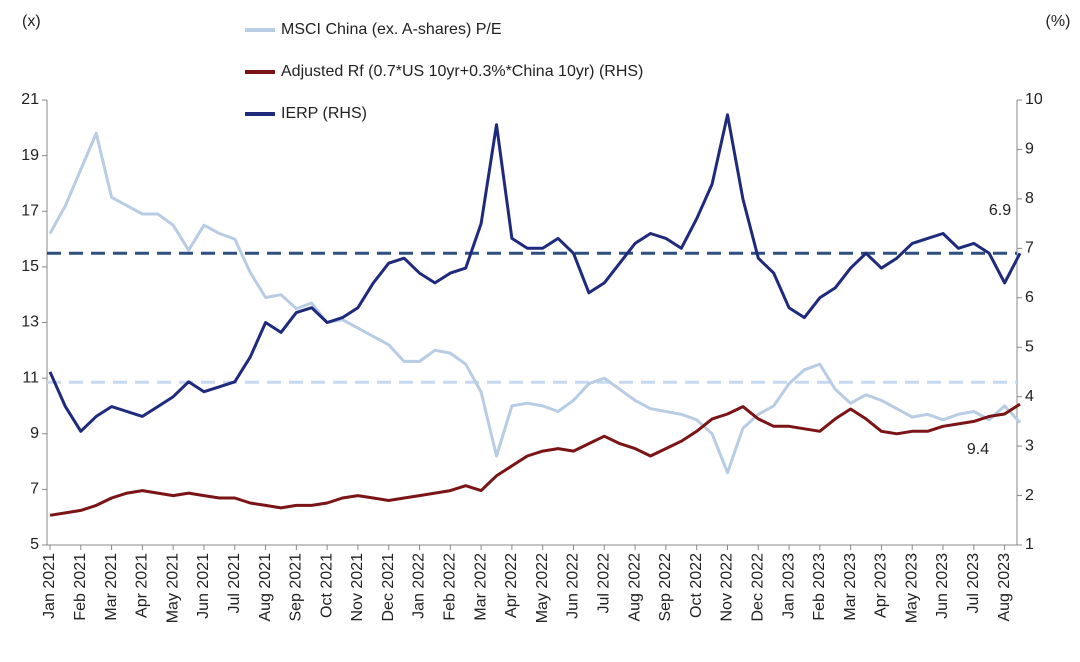 The height and width of the screenshot is (662, 1080). I want to click on y-tick-label: 9, so click(34, 433).